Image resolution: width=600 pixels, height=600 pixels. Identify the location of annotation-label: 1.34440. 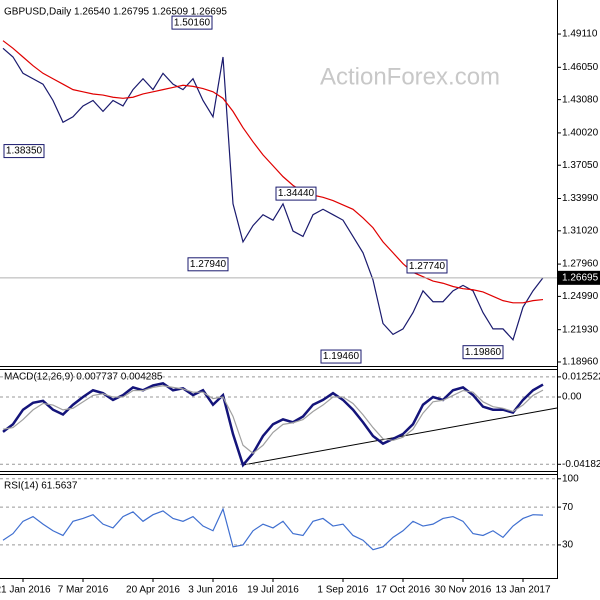
(296, 193).